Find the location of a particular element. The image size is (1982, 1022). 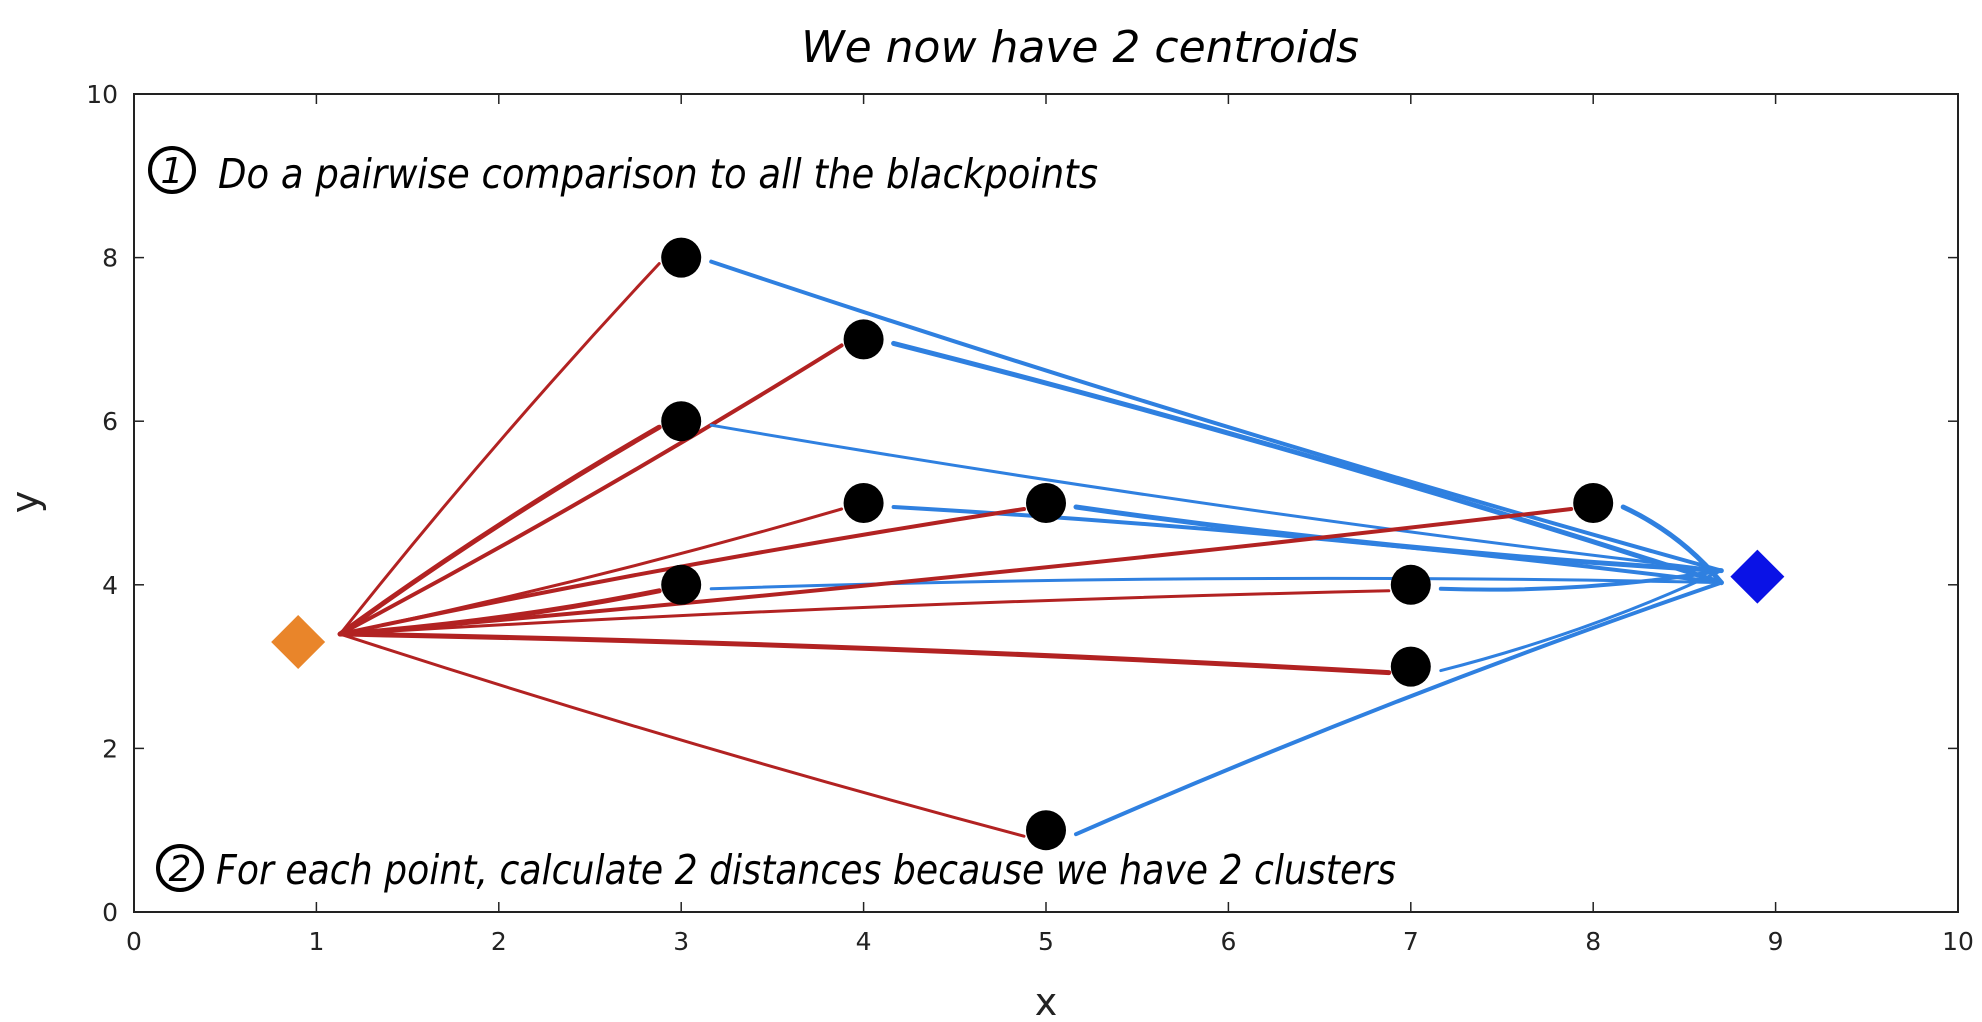

y-tick-label: 0 is located at coordinates (110, 912).